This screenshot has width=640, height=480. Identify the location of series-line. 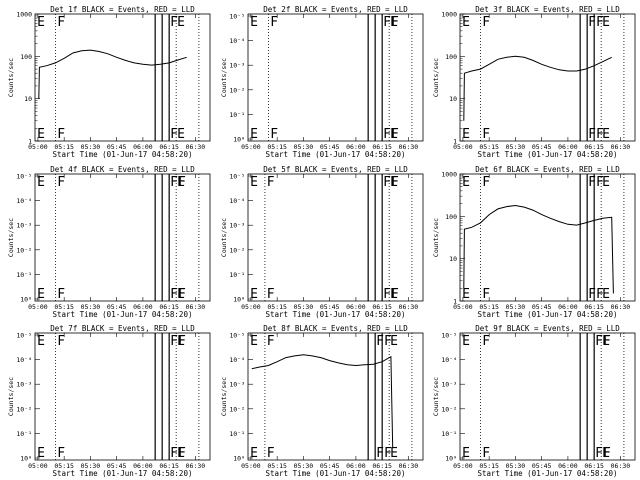
(537, 88).